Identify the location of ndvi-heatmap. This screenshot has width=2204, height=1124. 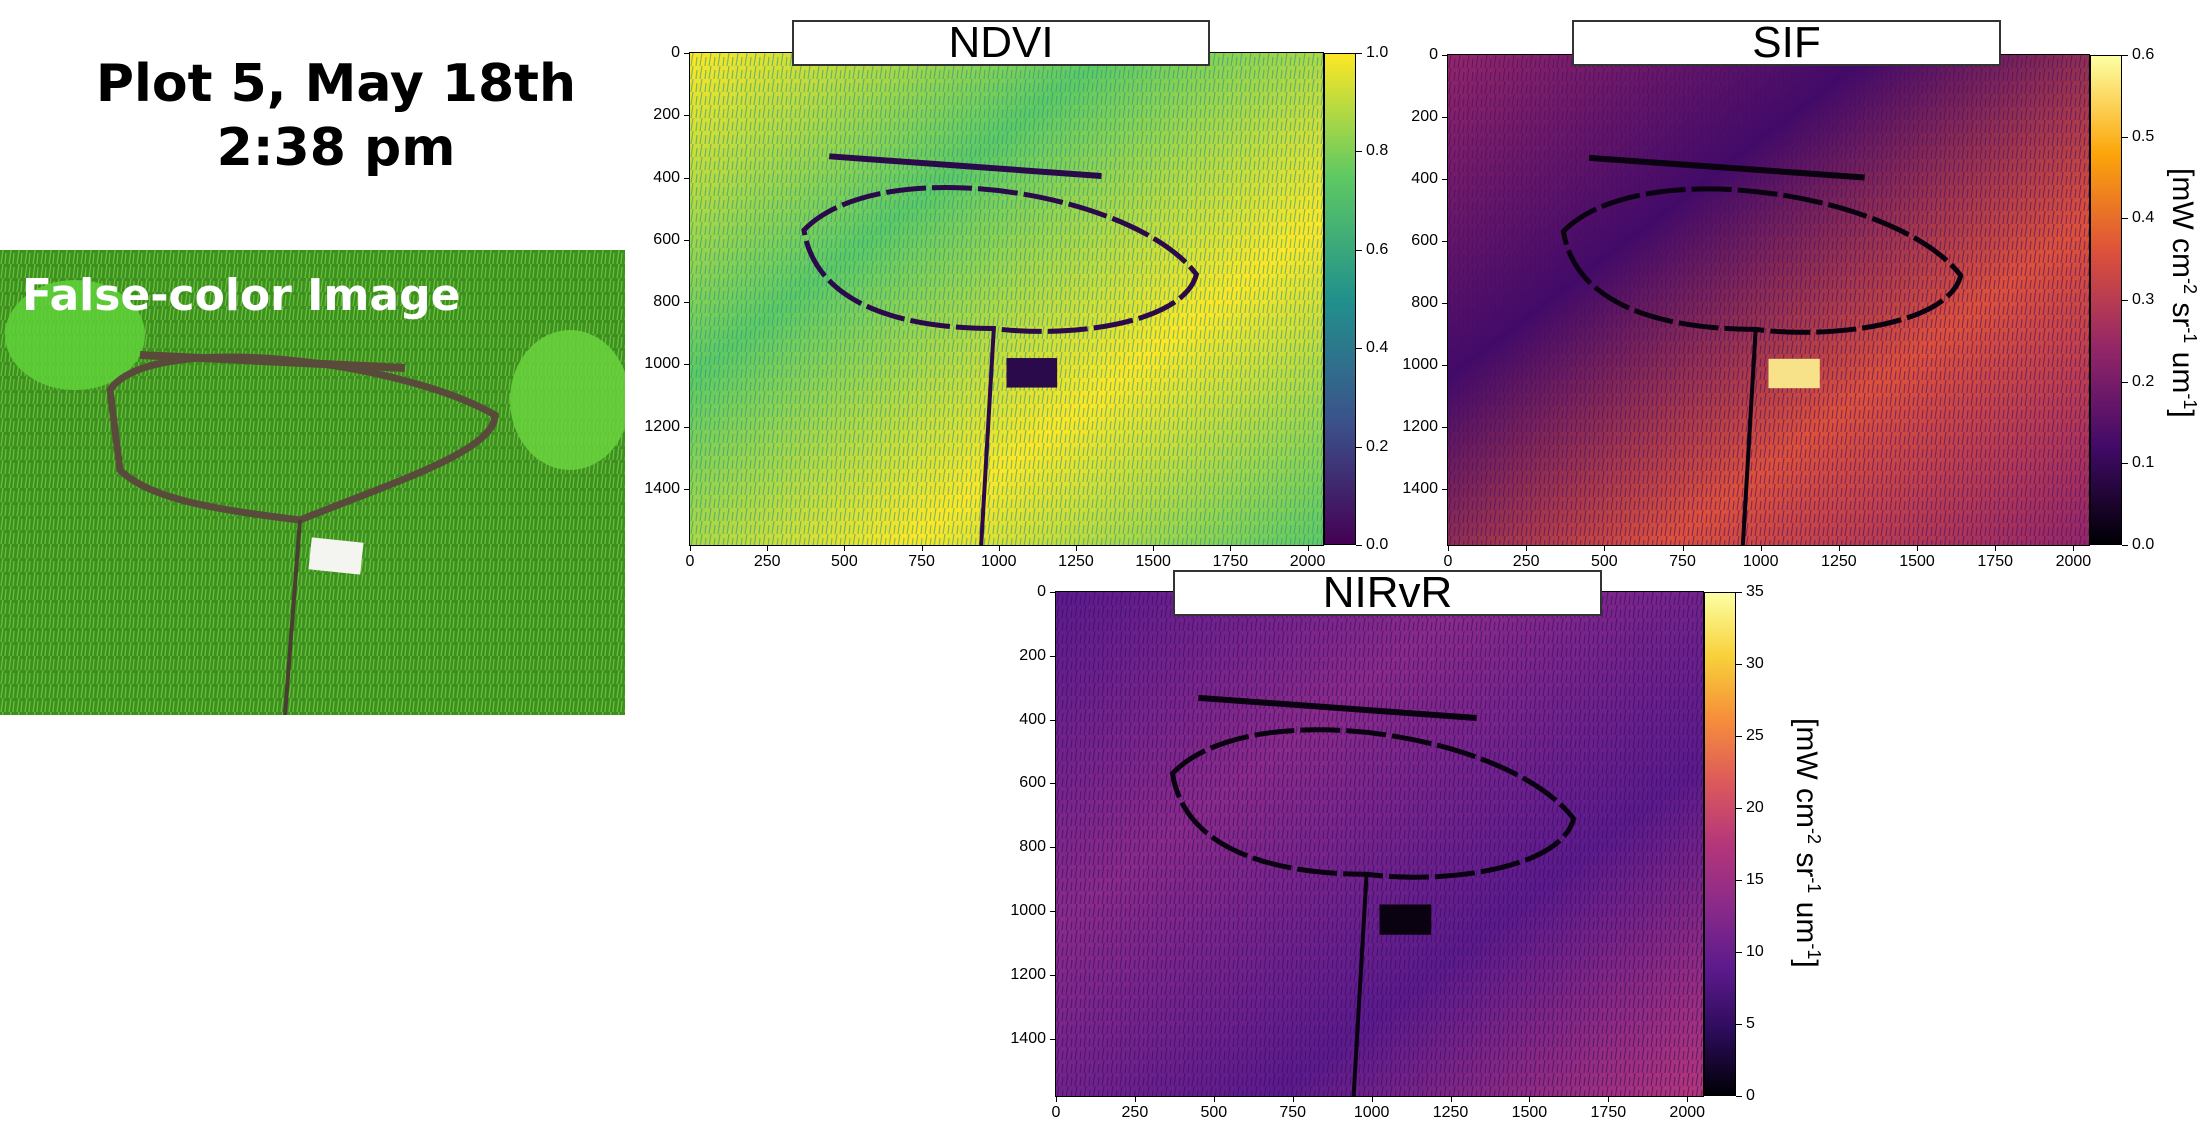
(1006, 299).